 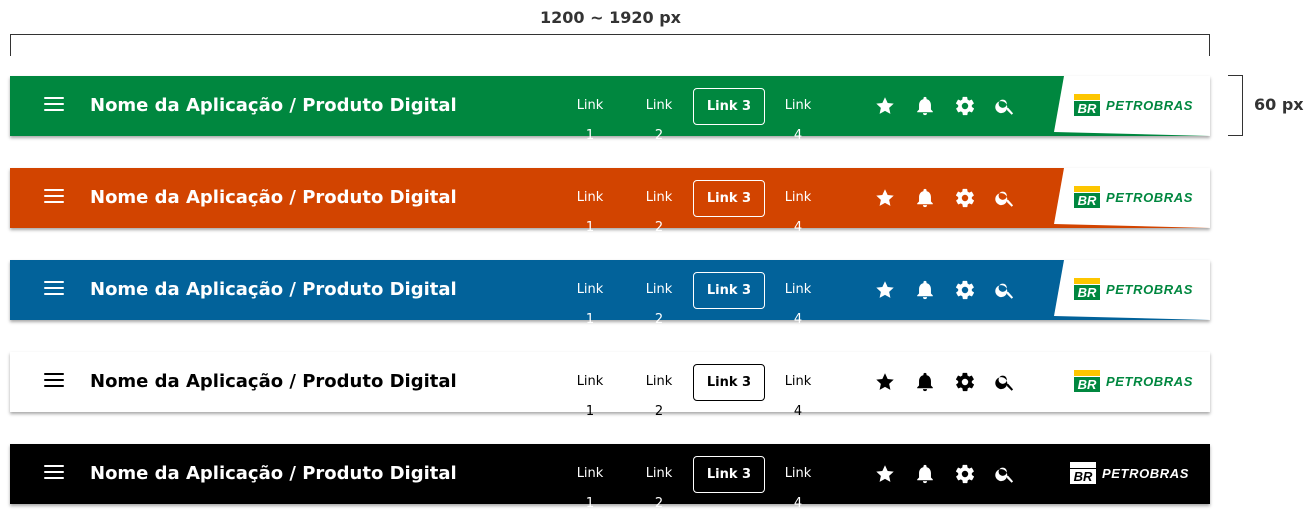 What do you see at coordinates (1279, 104) in the screenshot?
I see `height-dimension-label: 60 px` at bounding box center [1279, 104].